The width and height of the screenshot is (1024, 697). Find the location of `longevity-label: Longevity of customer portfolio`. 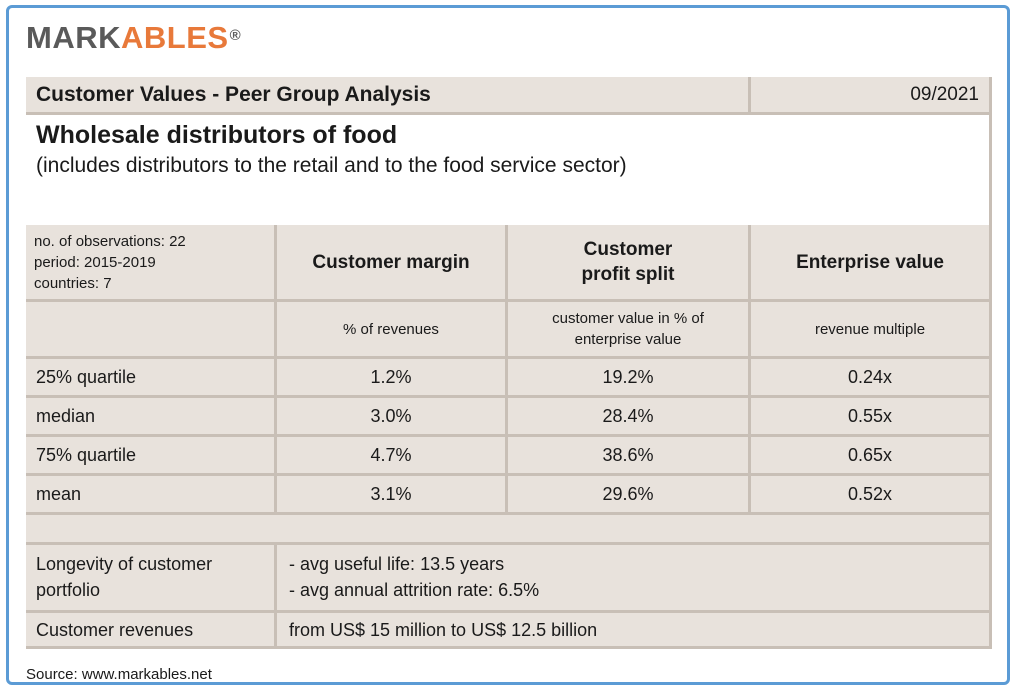

longevity-label: Longevity of customer portfolio is located at coordinates (124, 577).